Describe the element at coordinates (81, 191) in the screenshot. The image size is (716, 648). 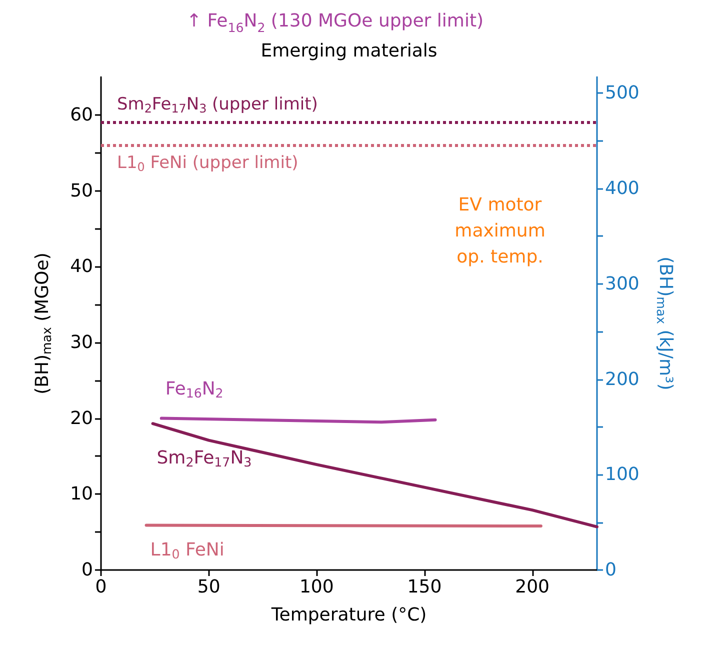
I see `y-tick-label: 50` at that location.